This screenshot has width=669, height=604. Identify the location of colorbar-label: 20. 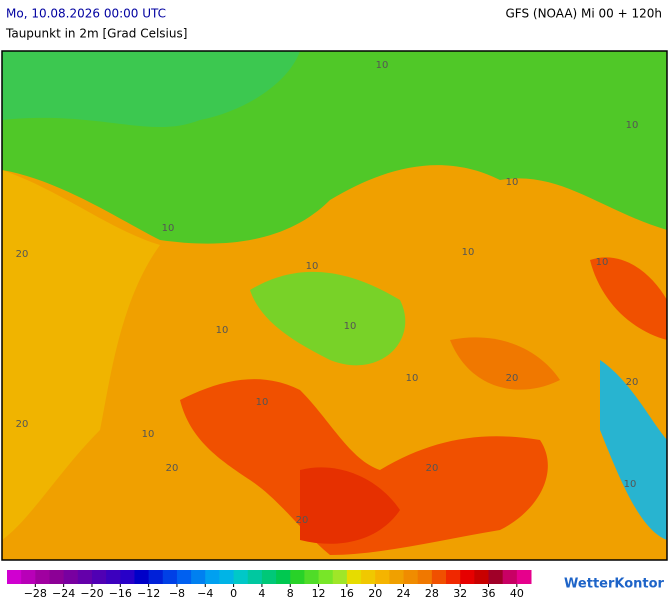
(375, 593).